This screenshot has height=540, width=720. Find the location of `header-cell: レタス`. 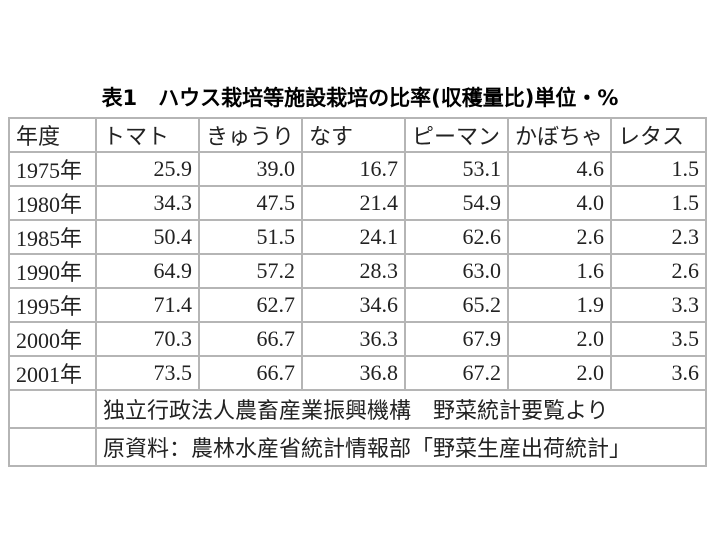

header-cell: レタス is located at coordinates (658, 135).